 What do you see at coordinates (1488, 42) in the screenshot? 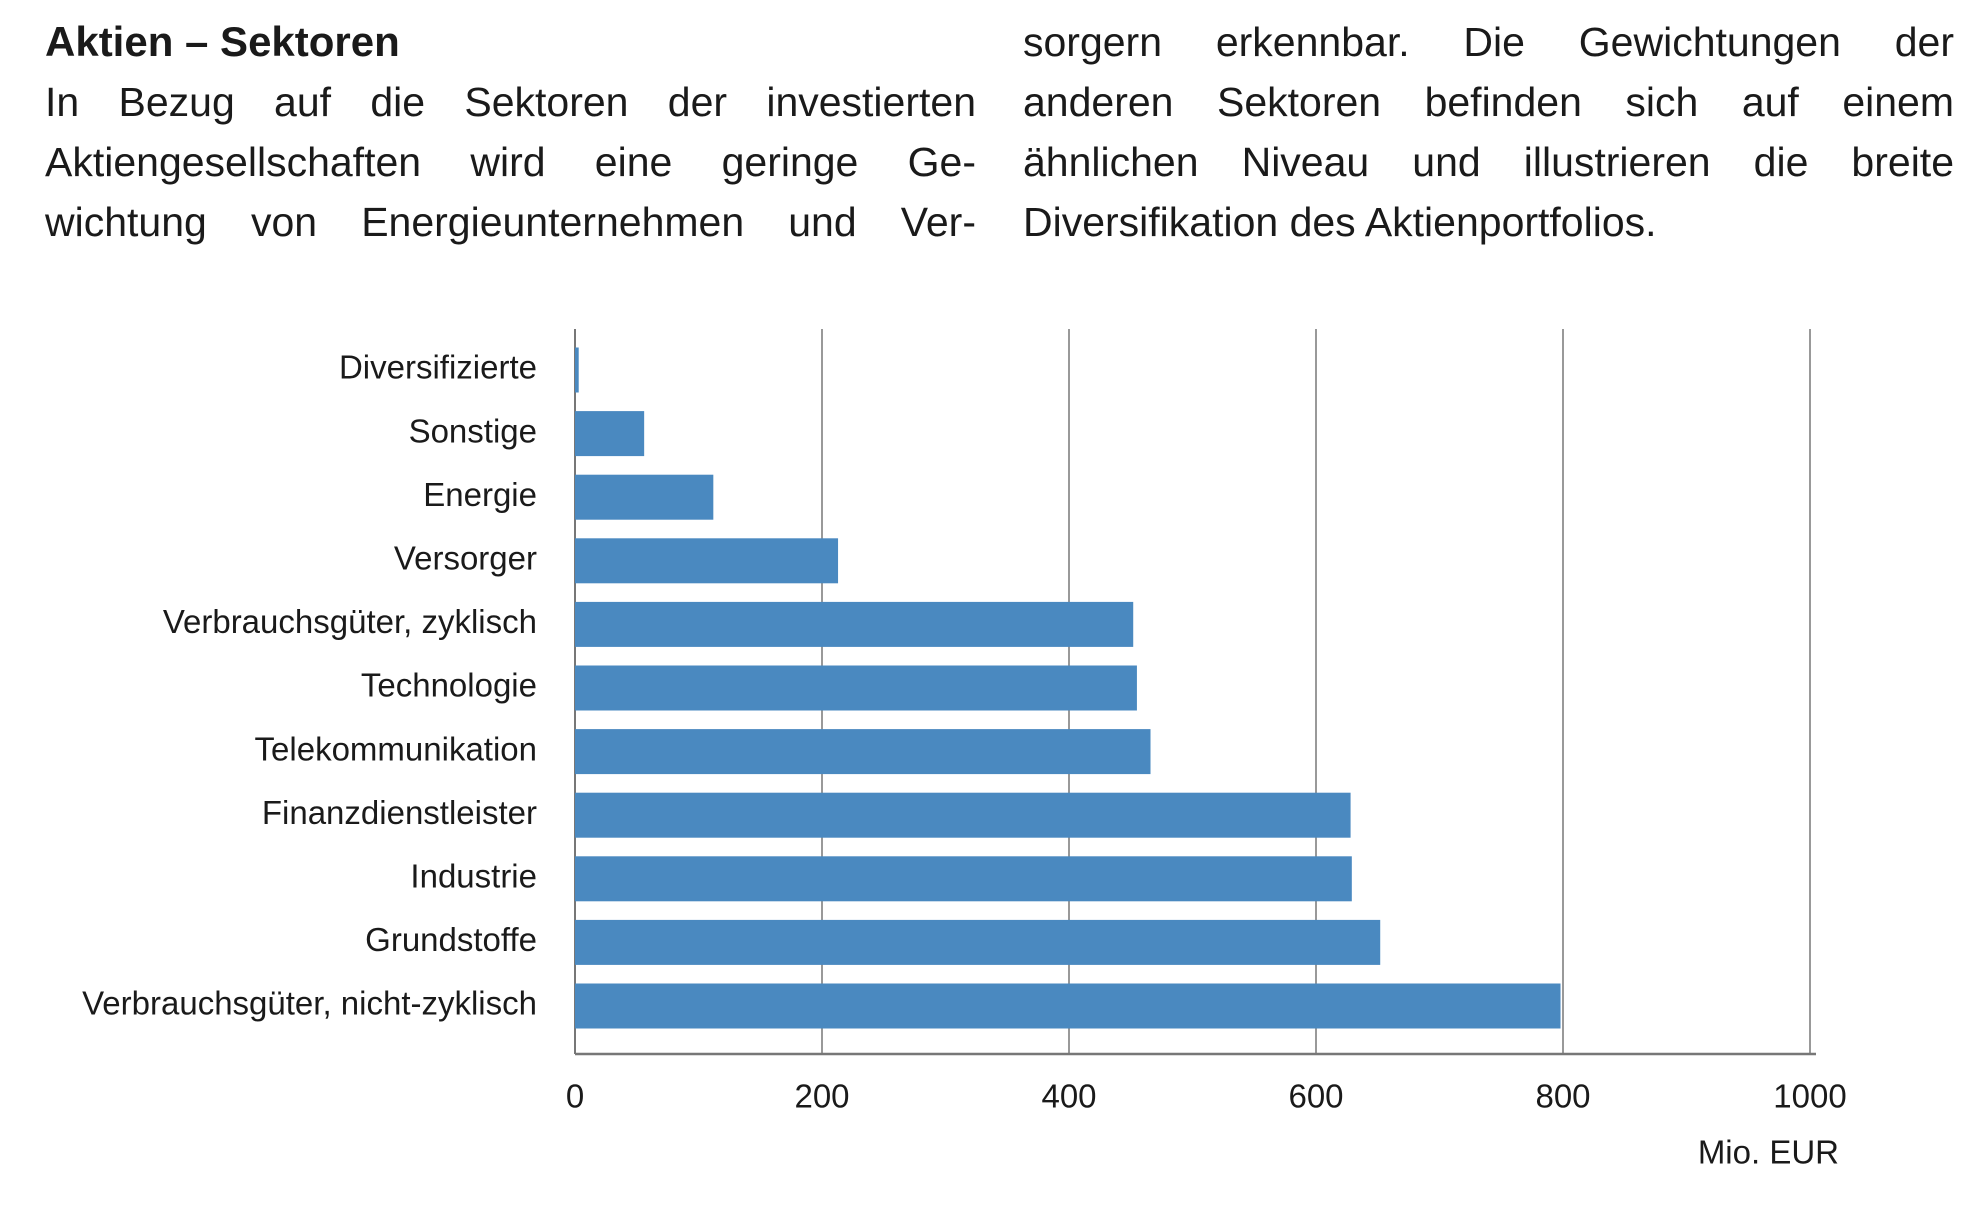
I see `text-line: sorgern erkennbar. Die Gewichtungen der` at bounding box center [1488, 42].